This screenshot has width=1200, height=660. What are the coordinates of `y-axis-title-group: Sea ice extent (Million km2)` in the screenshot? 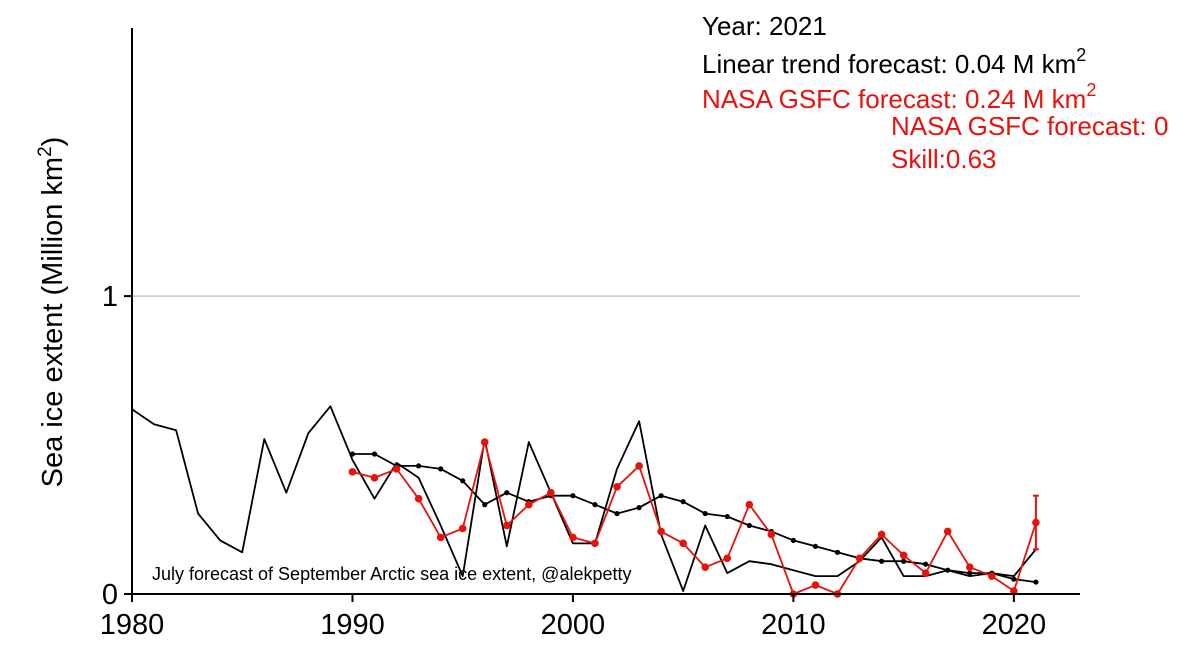 It's located at (52, 312).